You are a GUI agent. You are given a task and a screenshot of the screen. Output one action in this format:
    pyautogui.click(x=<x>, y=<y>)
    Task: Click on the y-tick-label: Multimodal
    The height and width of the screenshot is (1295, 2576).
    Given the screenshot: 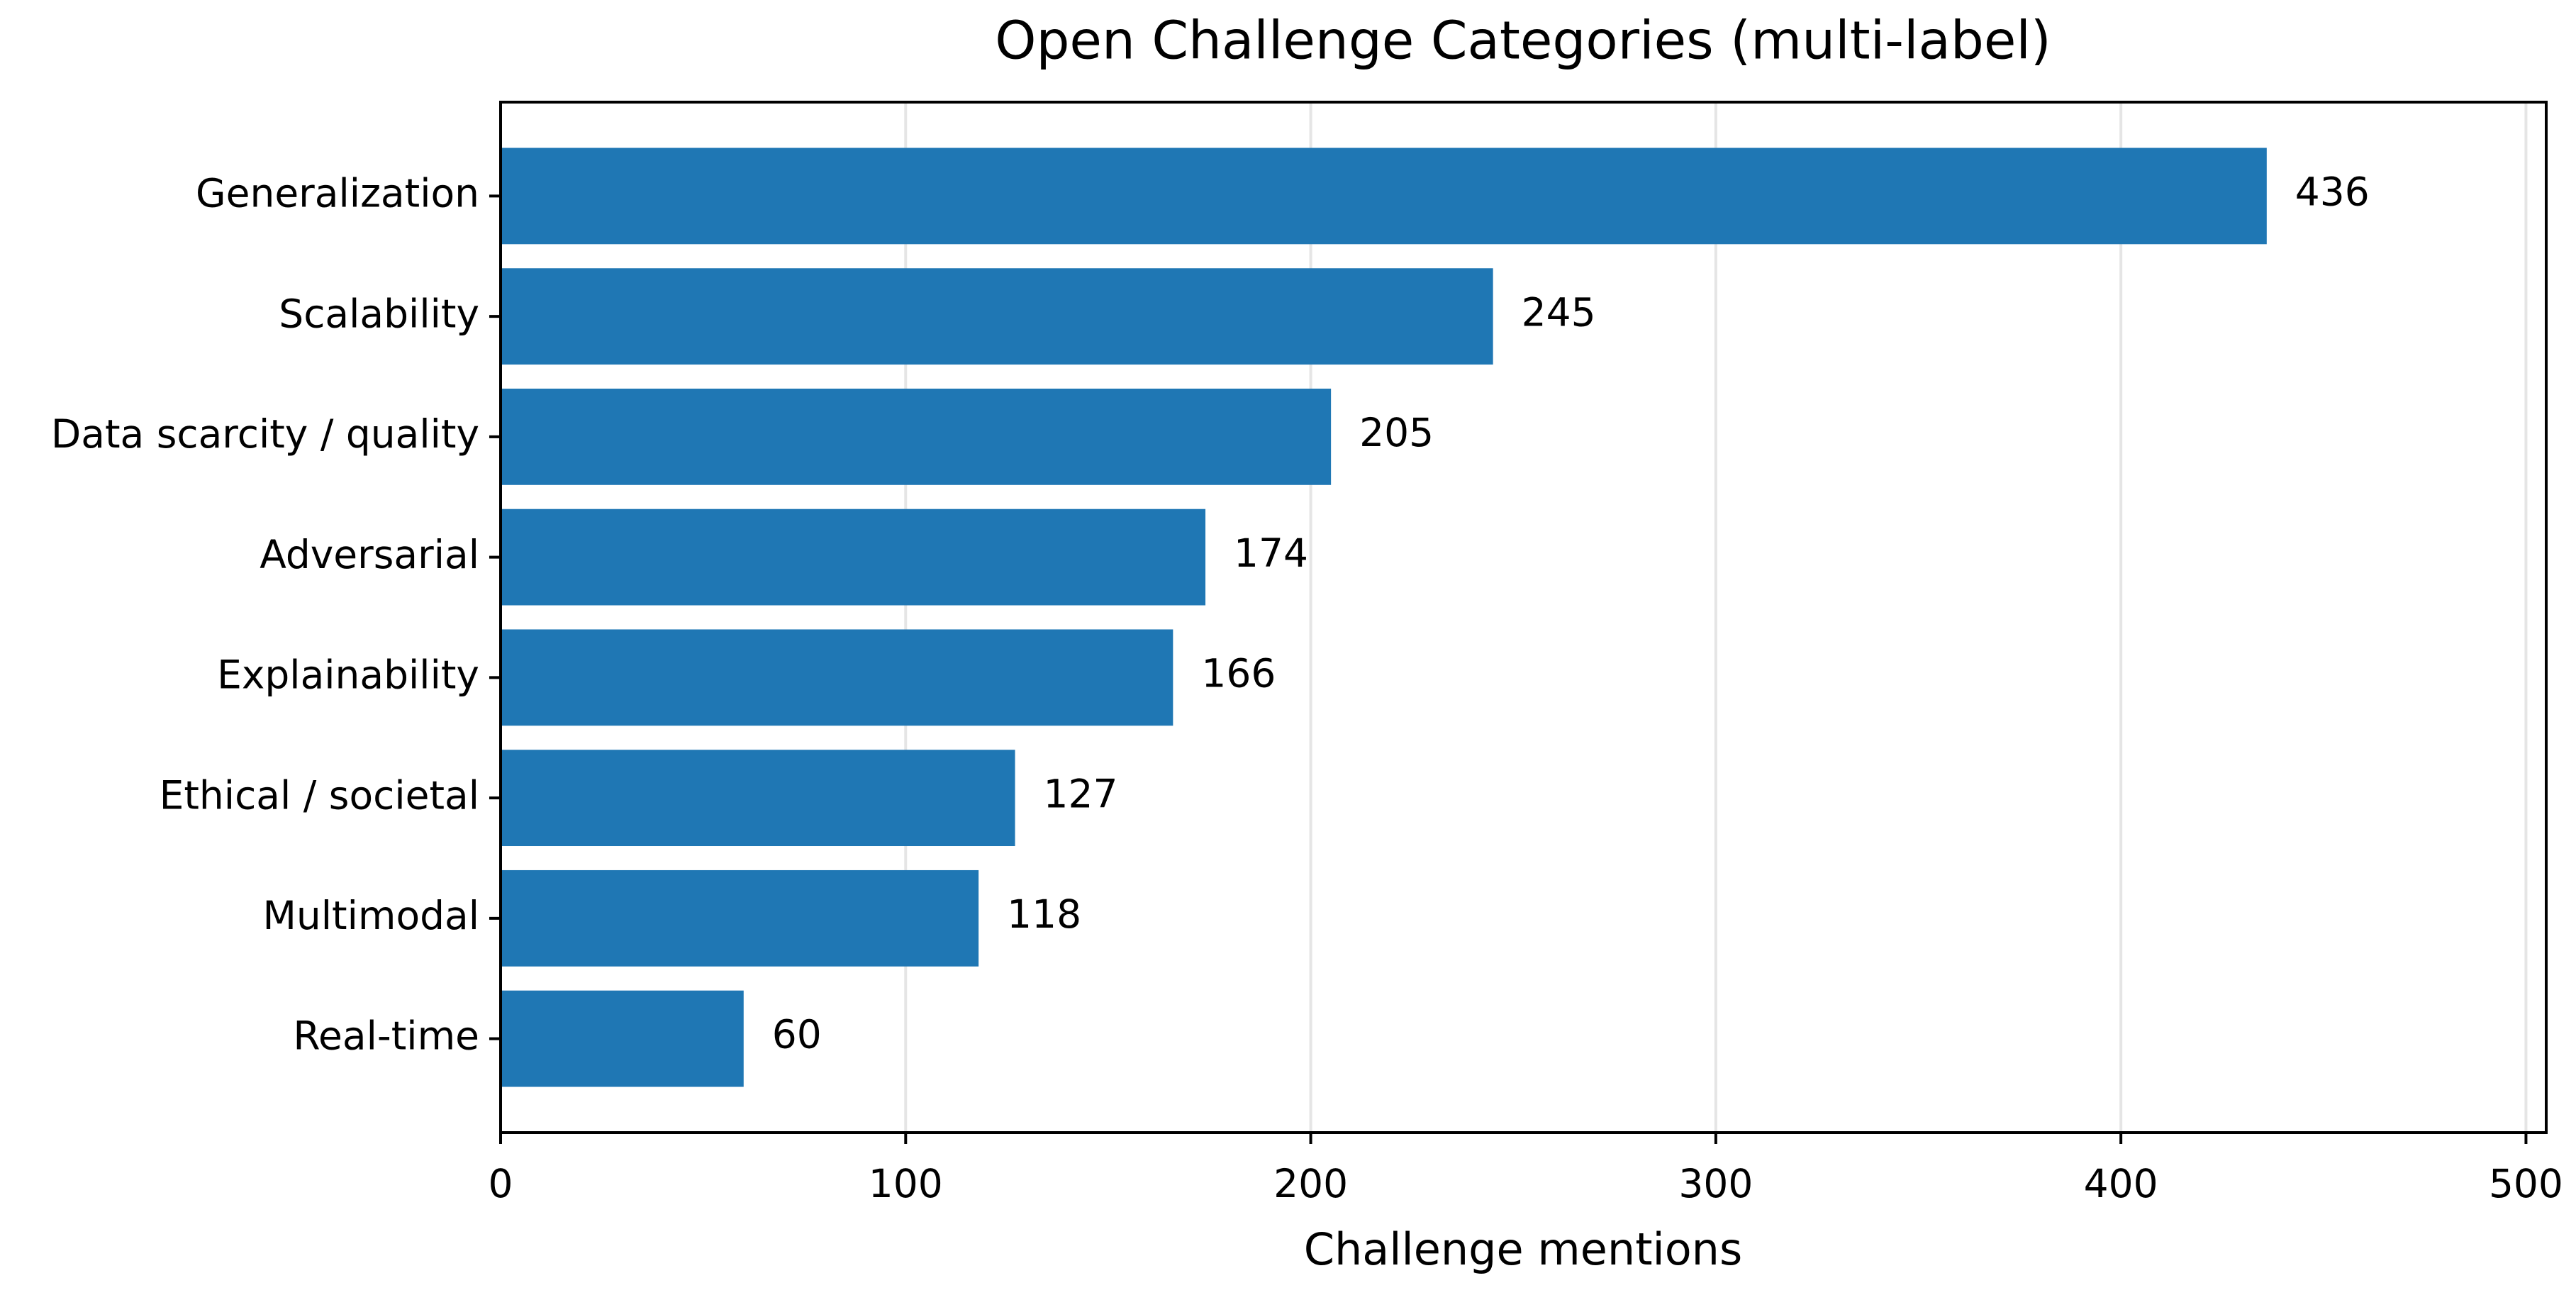 What is the action you would take?
    pyautogui.click(x=370, y=915)
    